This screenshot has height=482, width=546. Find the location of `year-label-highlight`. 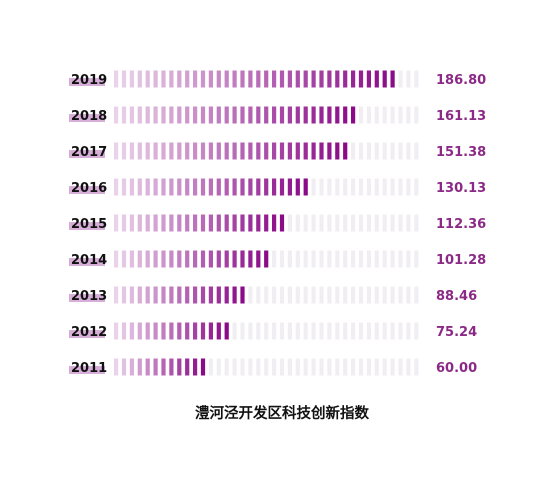

year-label-highlight is located at coordinates (87, 154).